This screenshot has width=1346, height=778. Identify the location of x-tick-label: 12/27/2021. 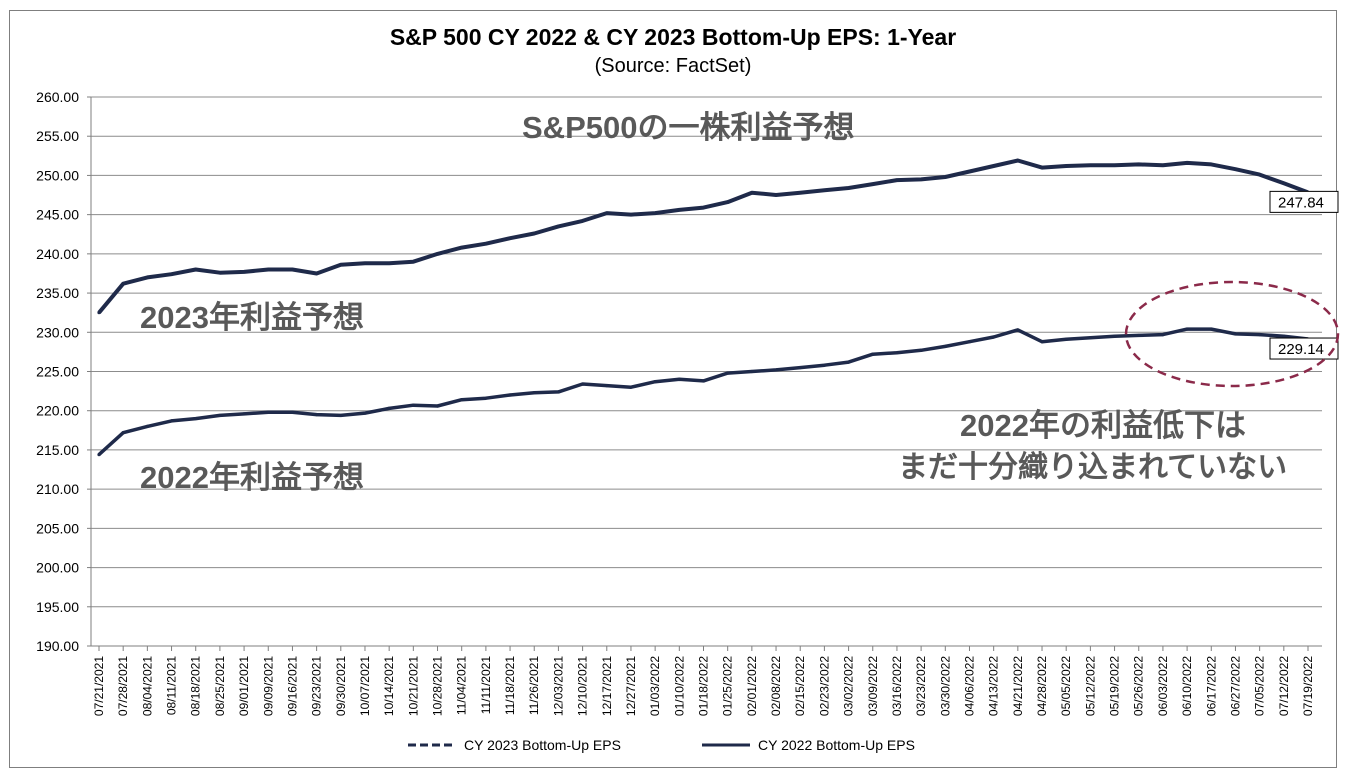
(631, 686).